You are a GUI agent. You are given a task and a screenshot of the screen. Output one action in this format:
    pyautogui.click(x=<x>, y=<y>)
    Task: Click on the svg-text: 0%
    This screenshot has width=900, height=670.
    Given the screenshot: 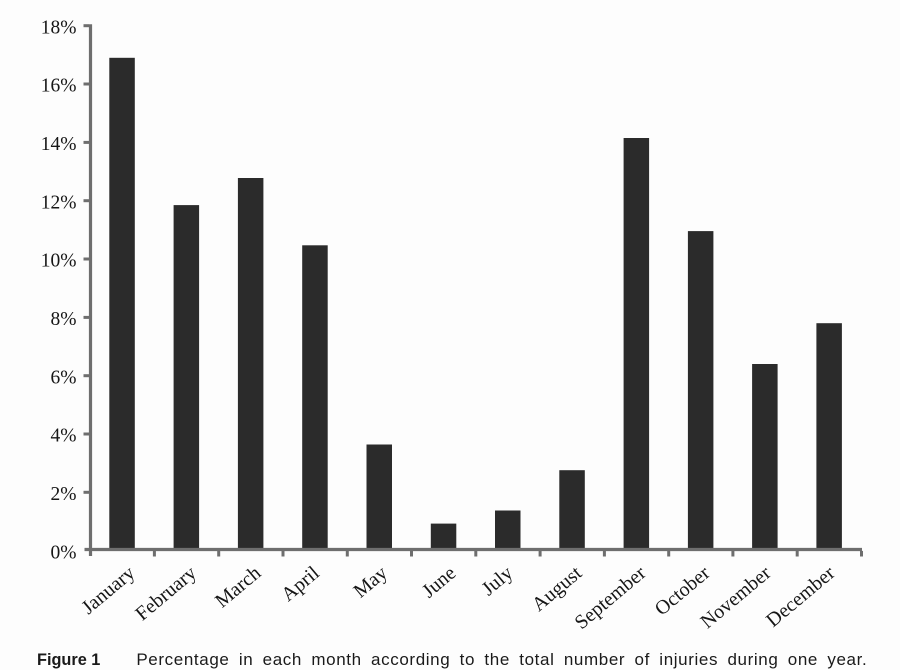 What is the action you would take?
    pyautogui.click(x=64, y=552)
    